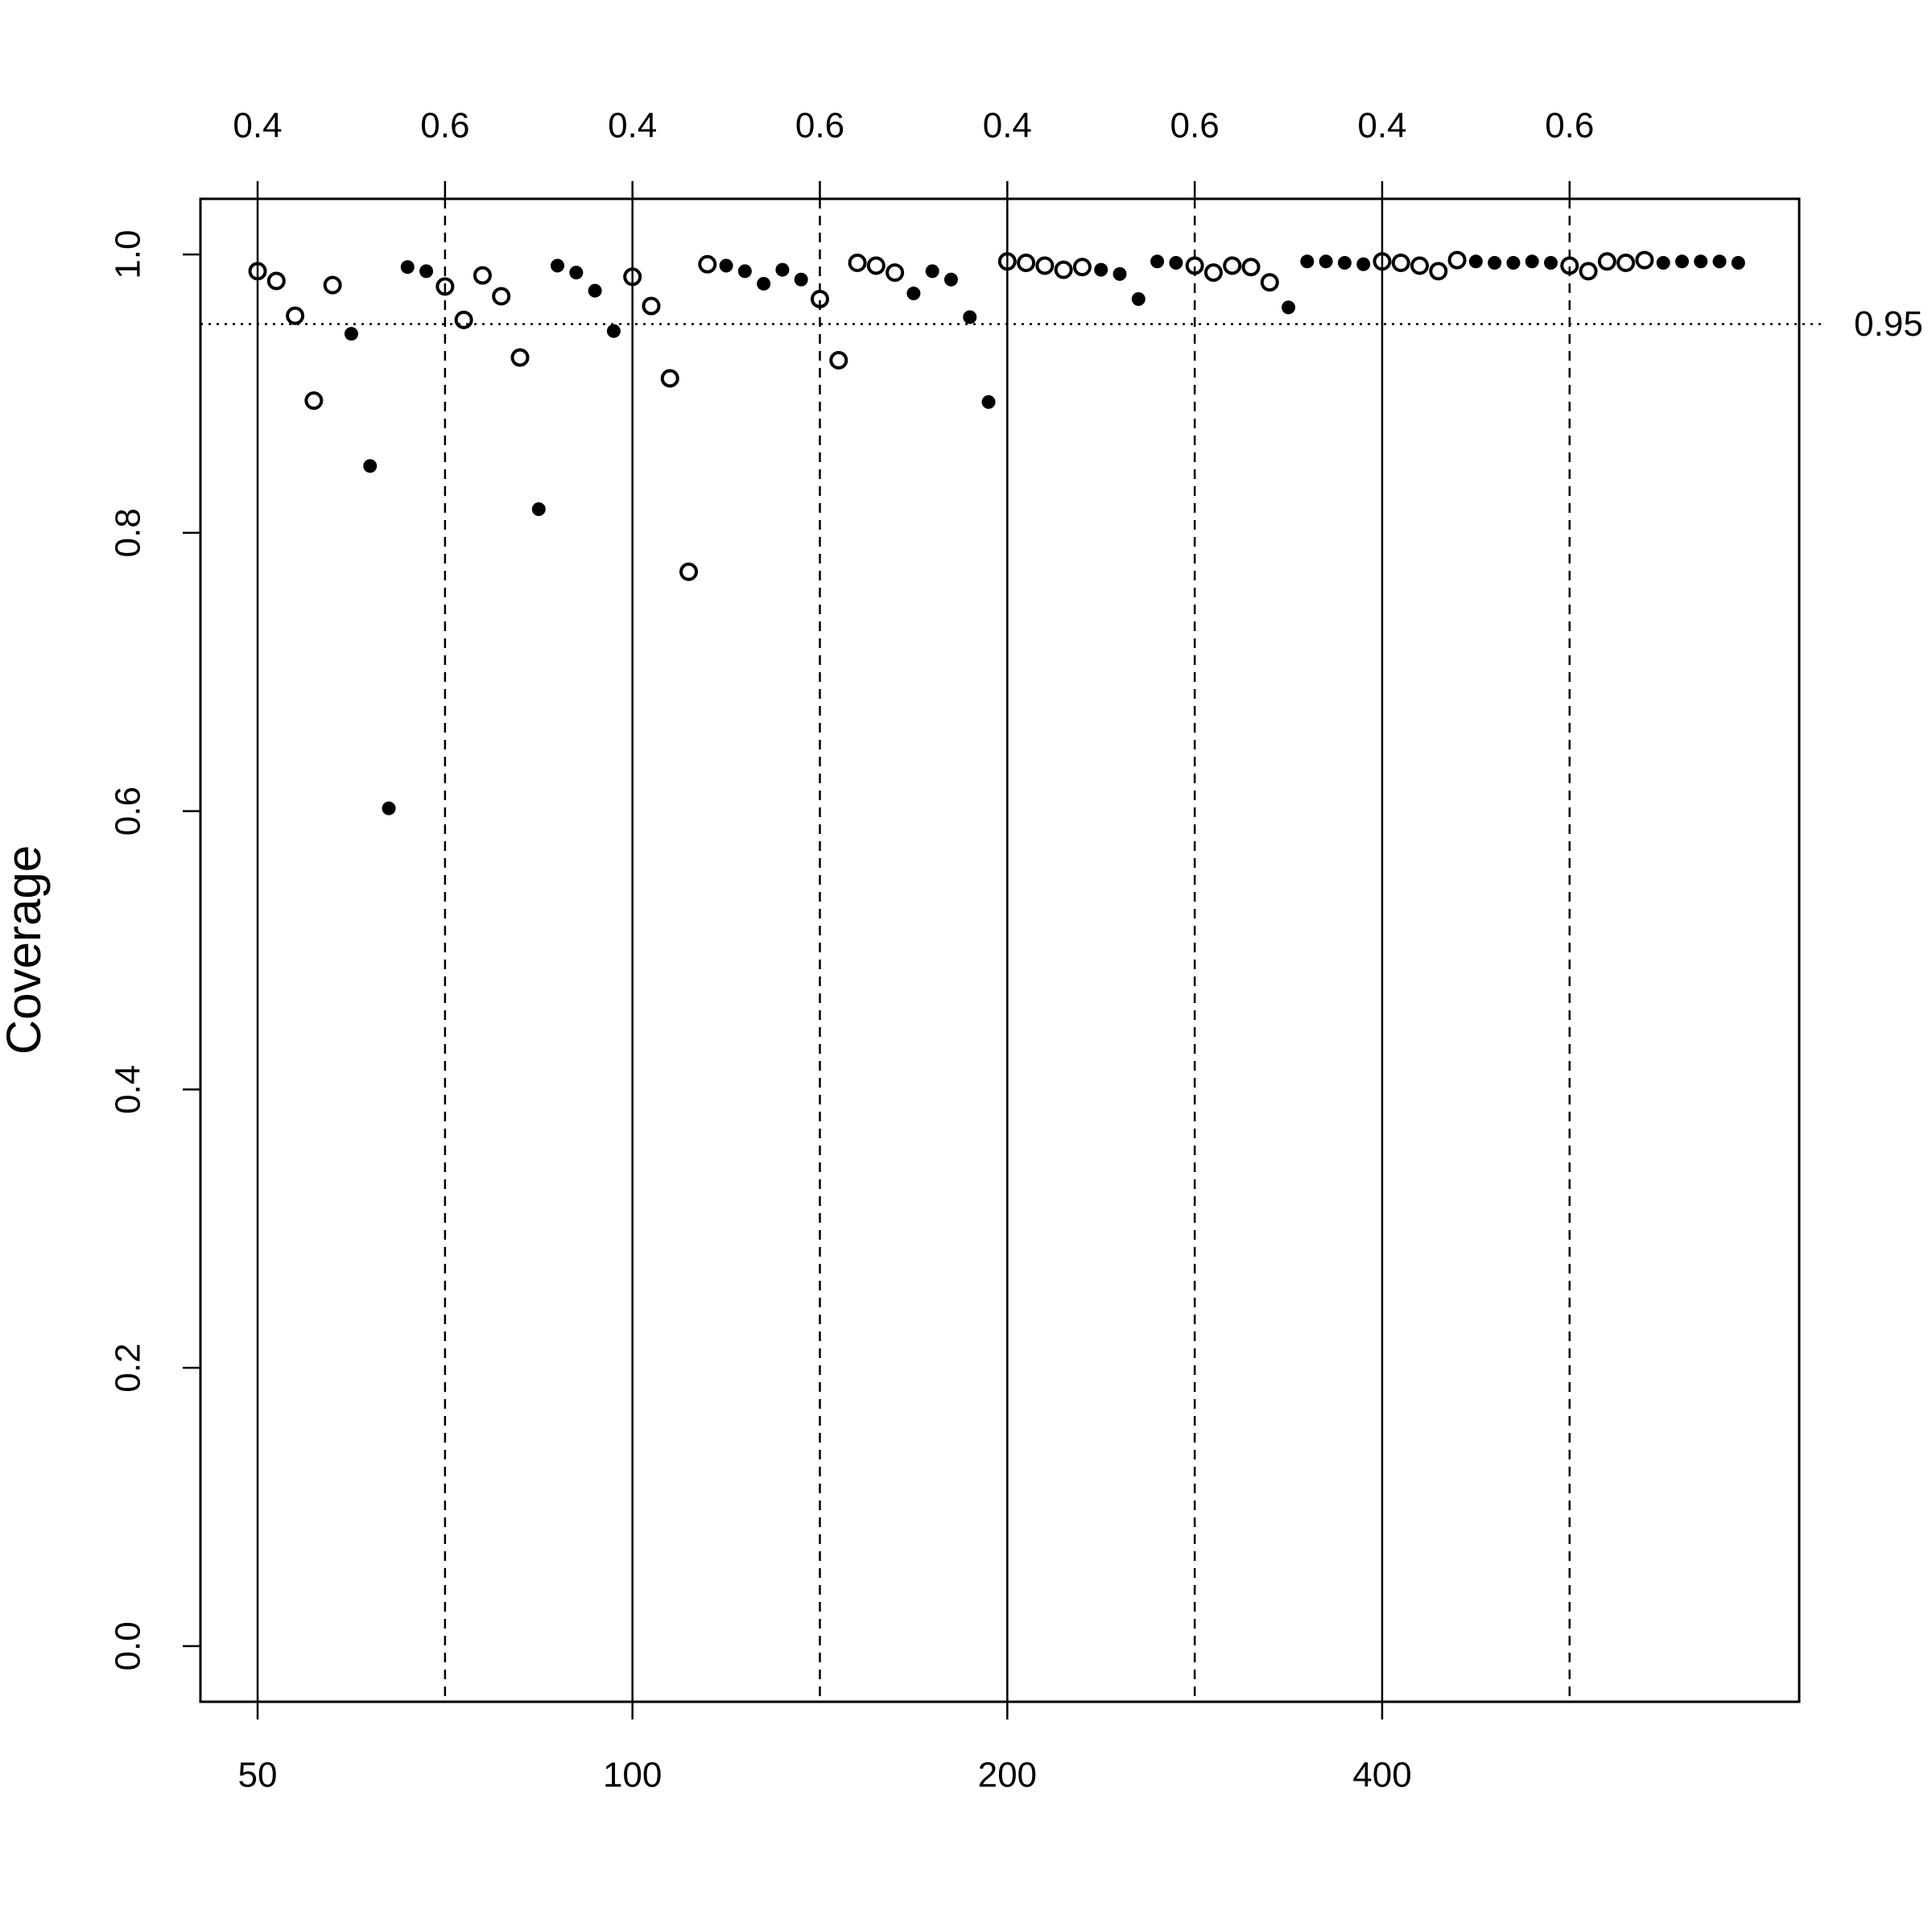  Describe the element at coordinates (1381, 1775) in the screenshot. I see `x-tick-label: 400` at that location.